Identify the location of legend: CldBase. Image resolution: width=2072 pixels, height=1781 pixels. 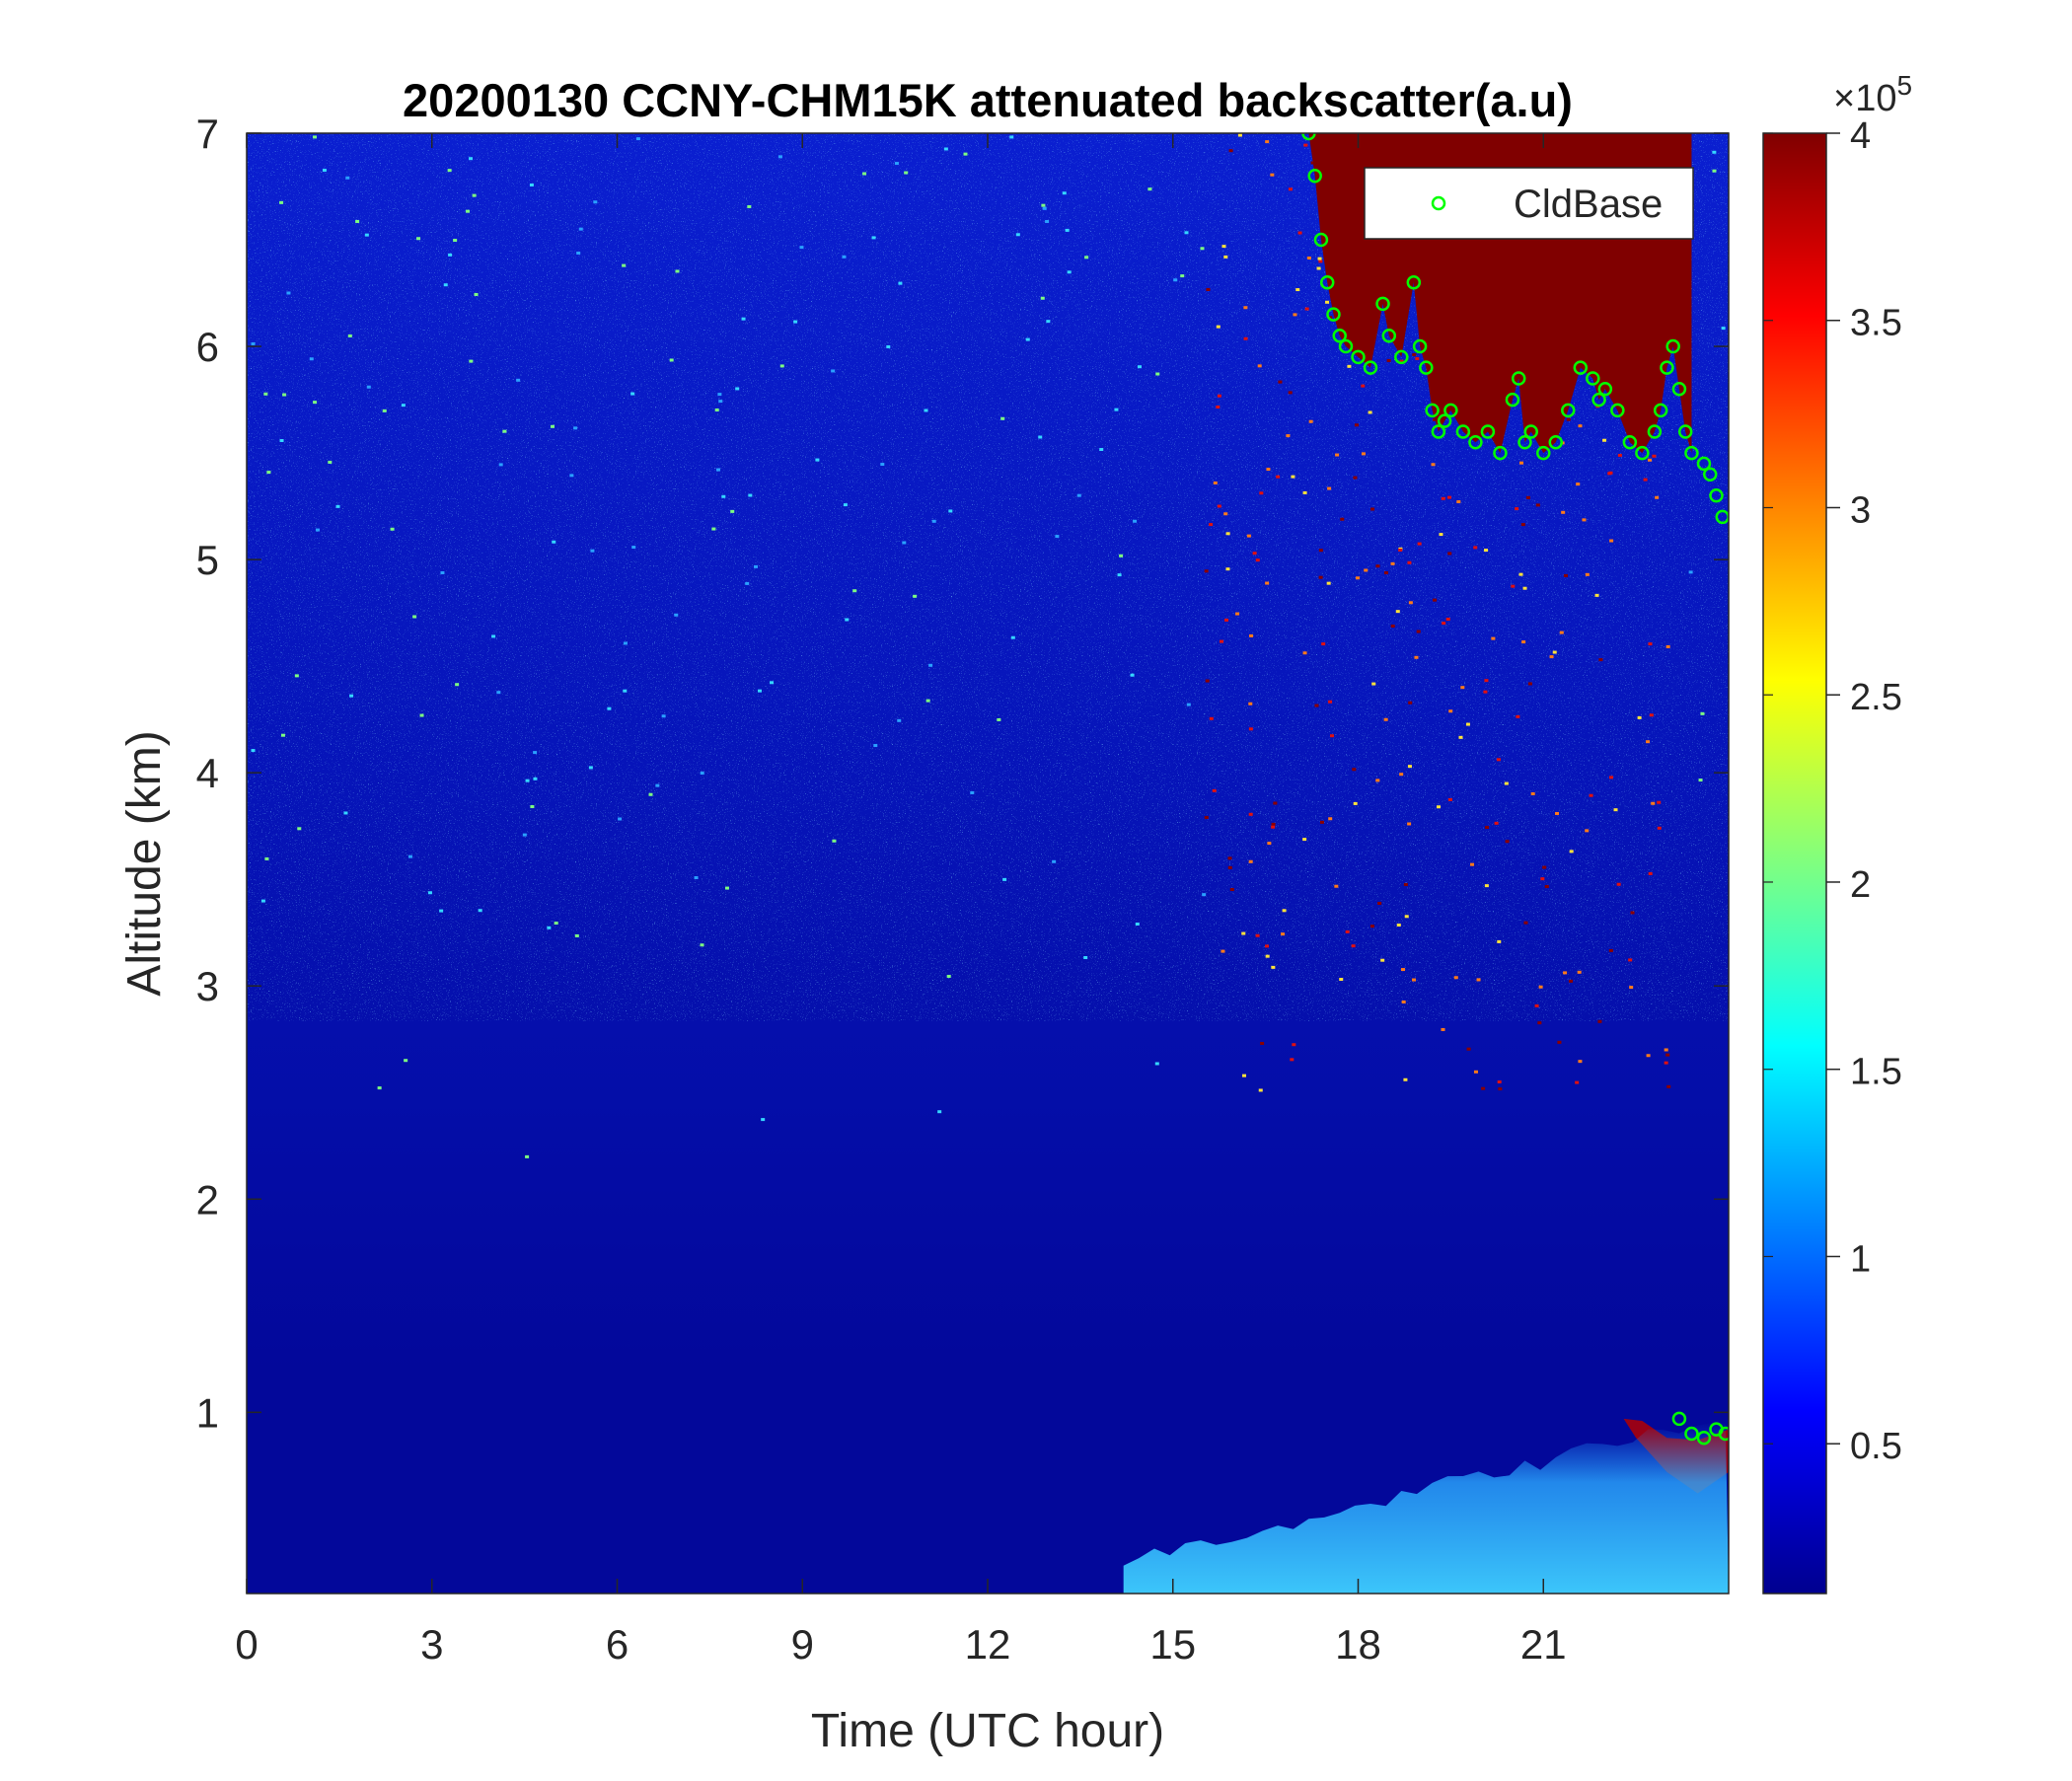
(1529, 204).